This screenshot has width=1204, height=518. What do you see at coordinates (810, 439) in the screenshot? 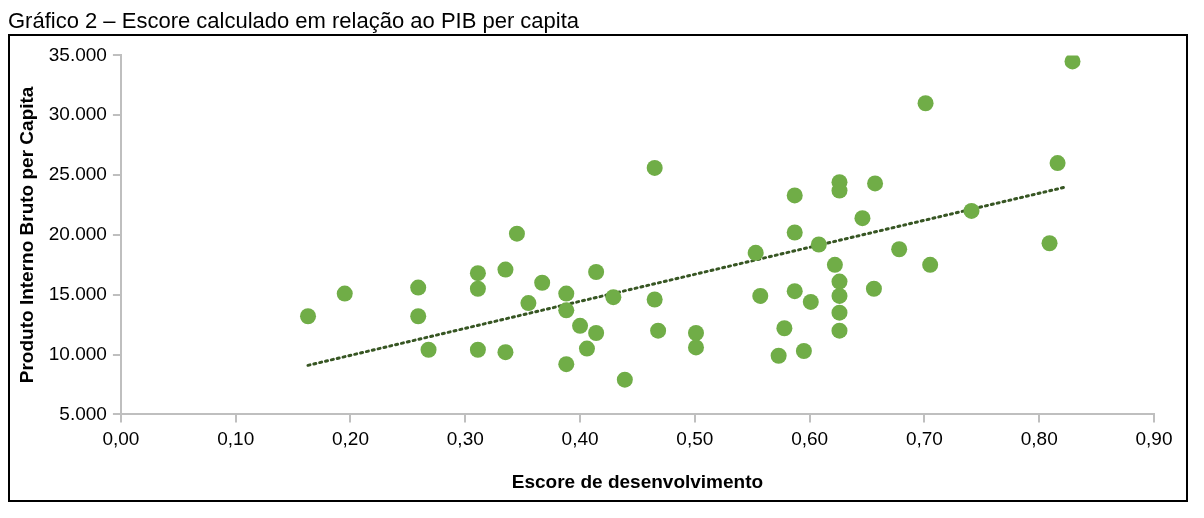
I see `x-tick-label: 0,60` at bounding box center [810, 439].